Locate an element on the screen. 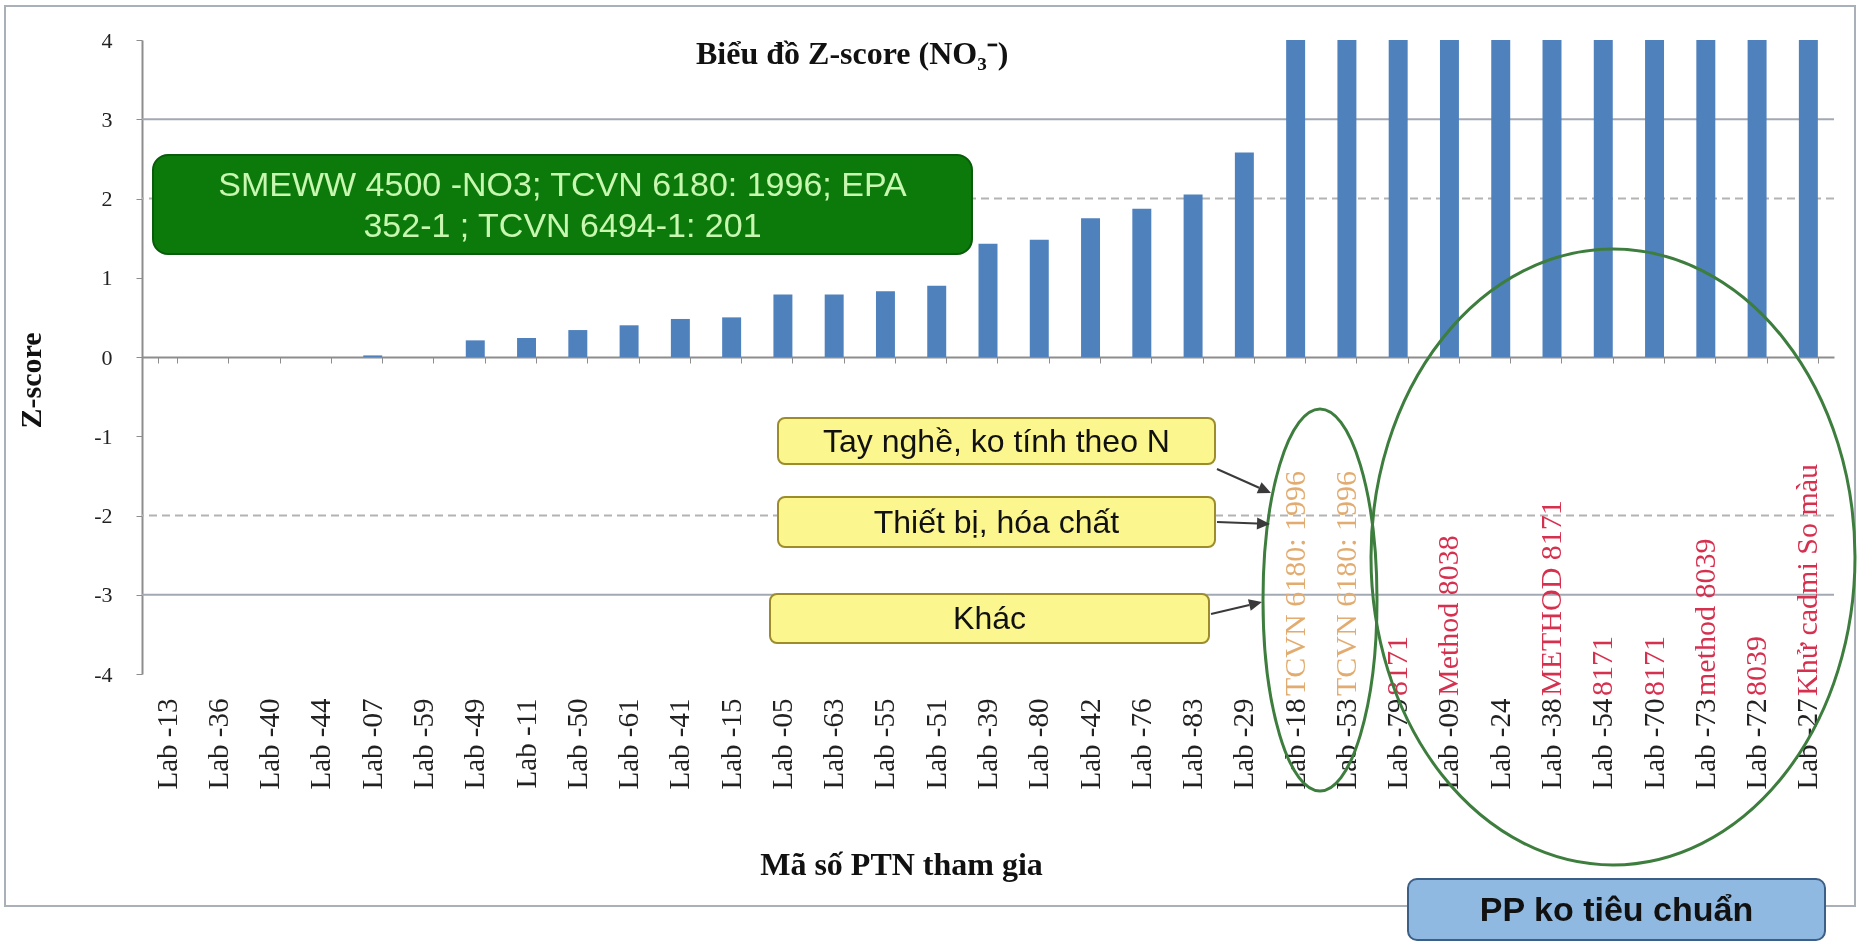  x-tick-label: Lab -07 is located at coordinates (371, 744).